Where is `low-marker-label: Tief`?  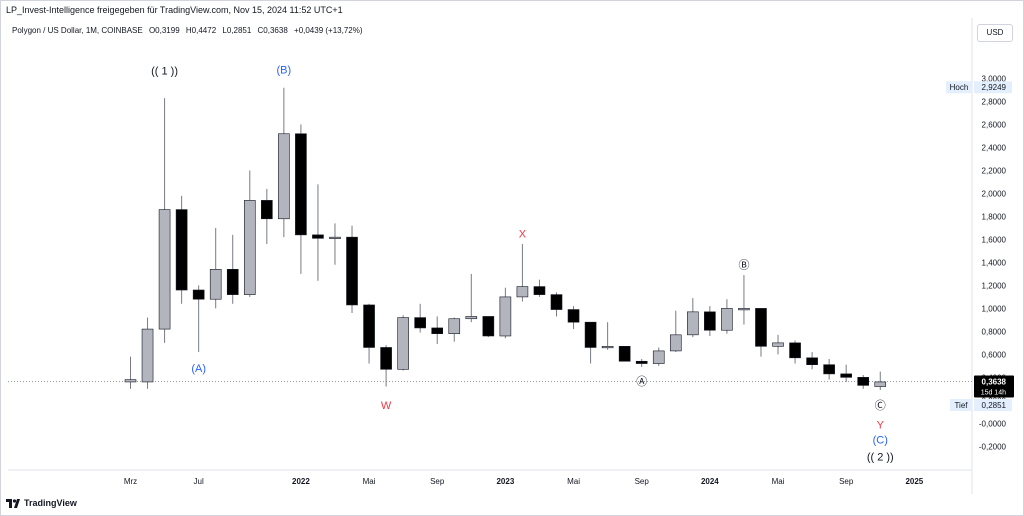
low-marker-label: Tief is located at coordinates (961, 405).